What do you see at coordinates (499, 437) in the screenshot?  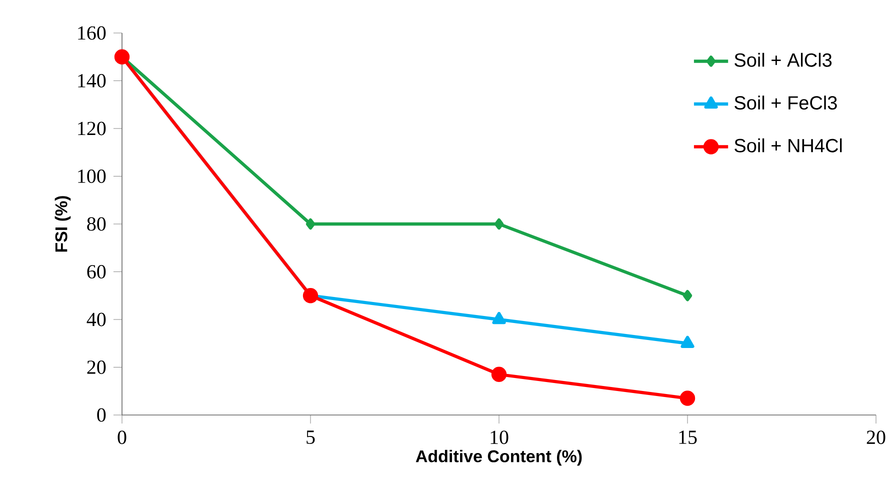 I see `x-tick-label: 10` at bounding box center [499, 437].